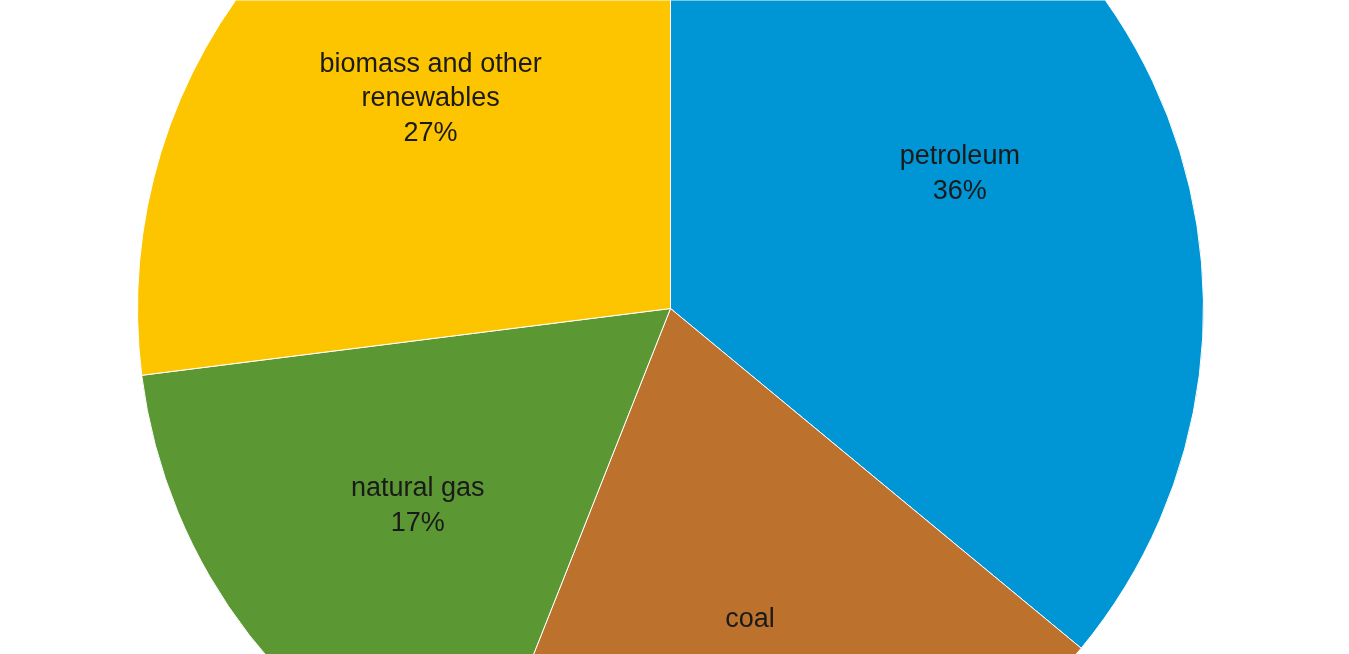 This screenshot has height=654, width=1349. Describe the element at coordinates (417, 521) in the screenshot. I see `data-label: 17%` at that location.